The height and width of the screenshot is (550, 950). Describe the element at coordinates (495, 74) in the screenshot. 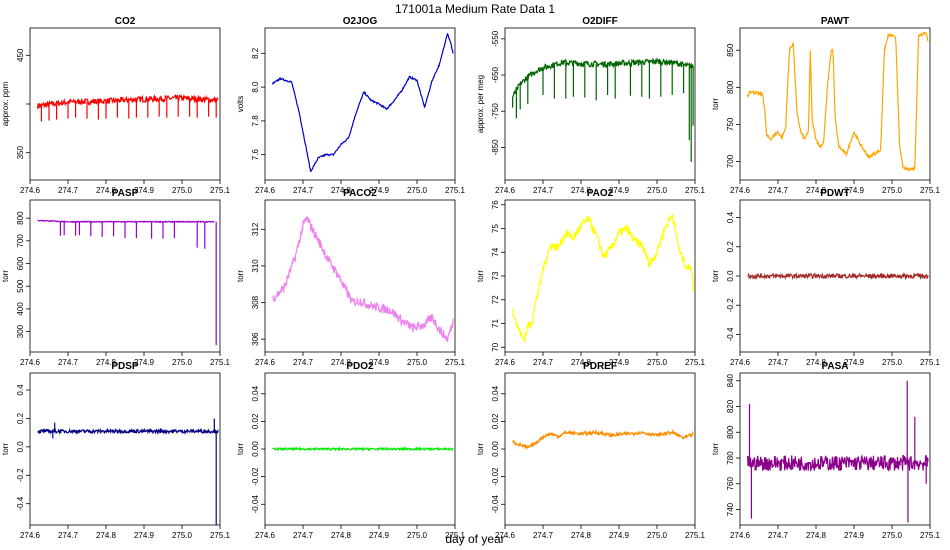

I see `y-tick-label: -650` at that location.